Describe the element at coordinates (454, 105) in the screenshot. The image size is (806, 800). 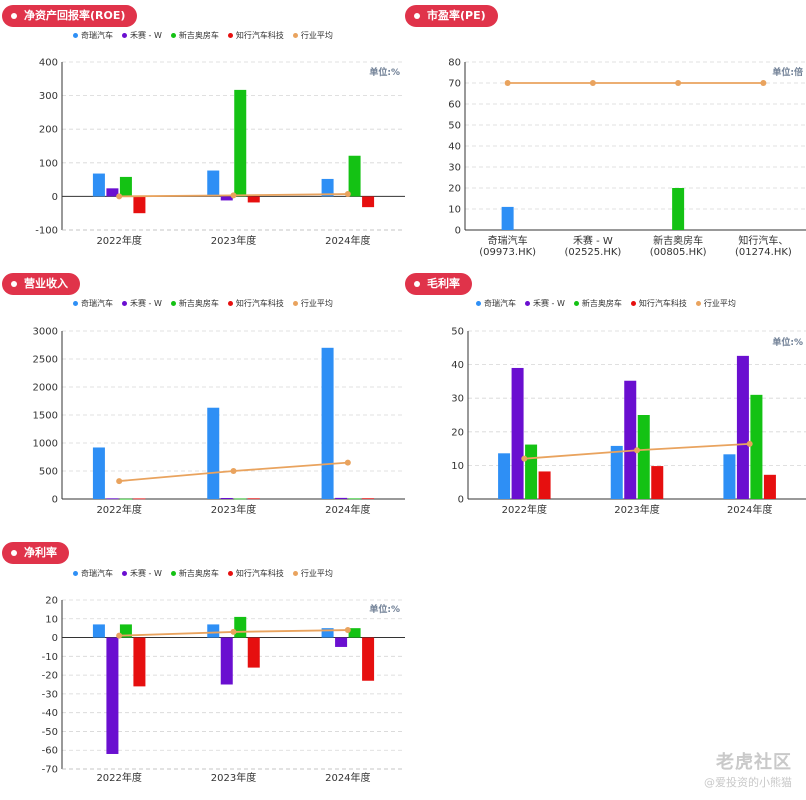
I see `y-tick-label: 60` at that location.